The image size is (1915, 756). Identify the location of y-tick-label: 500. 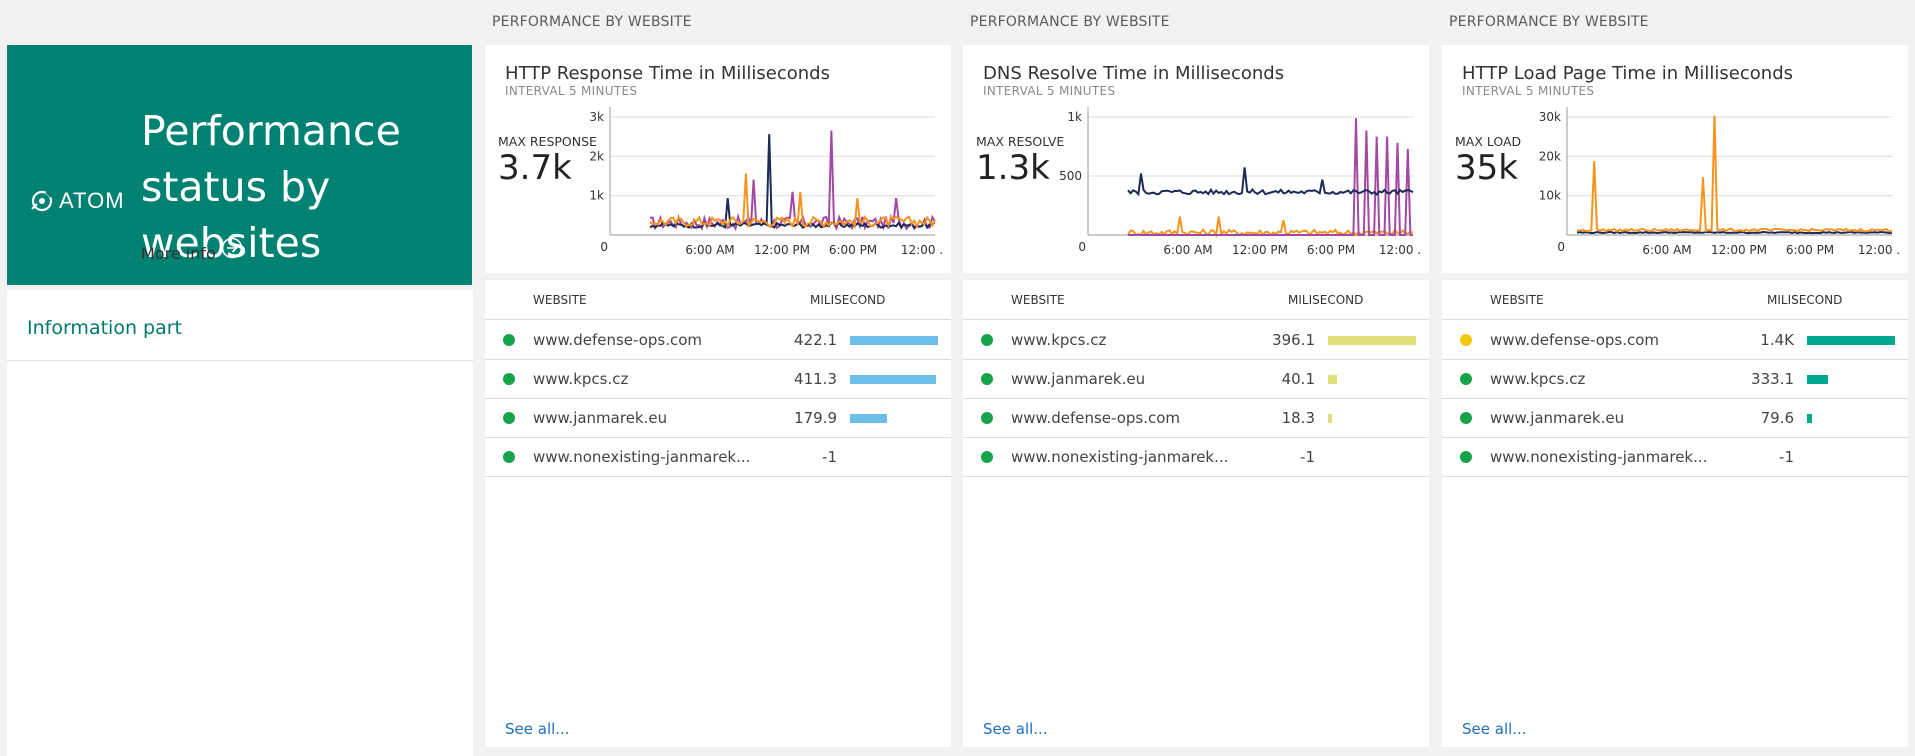
(1070, 176).